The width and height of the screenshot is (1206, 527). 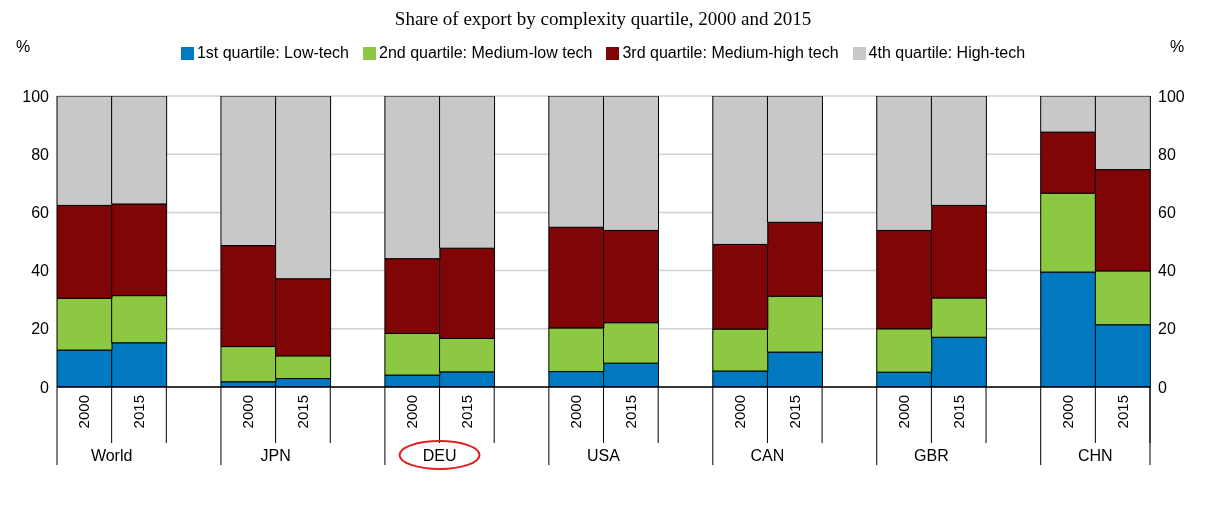 I want to click on text: DEU, so click(x=439, y=455).